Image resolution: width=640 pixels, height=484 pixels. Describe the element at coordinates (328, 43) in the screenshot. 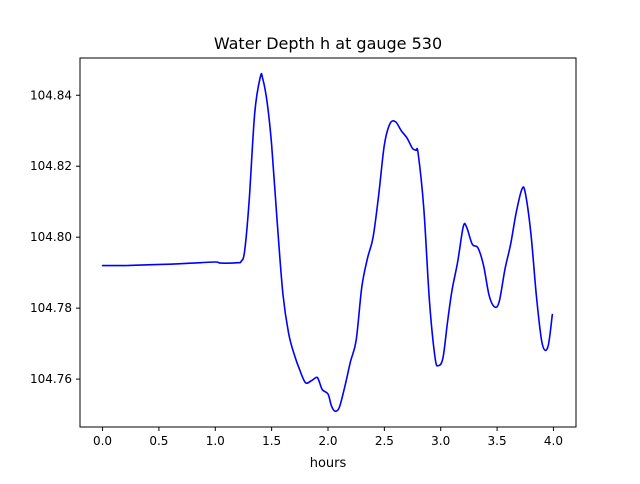

I see `chart-title: Water Depth h at gauge 530` at that location.